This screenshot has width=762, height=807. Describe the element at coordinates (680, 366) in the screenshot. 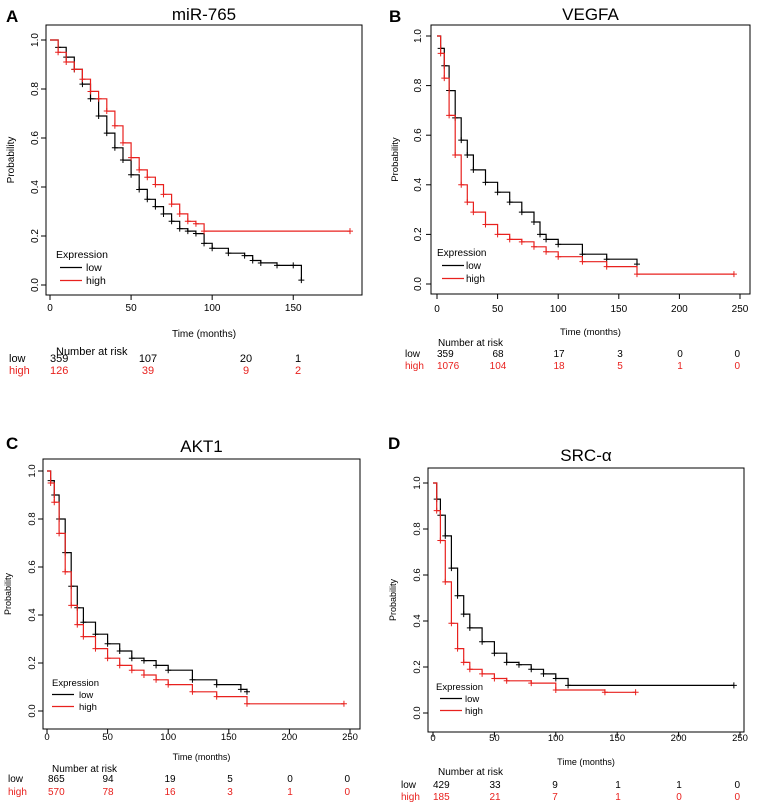

I see `risk-value: 1` at that location.